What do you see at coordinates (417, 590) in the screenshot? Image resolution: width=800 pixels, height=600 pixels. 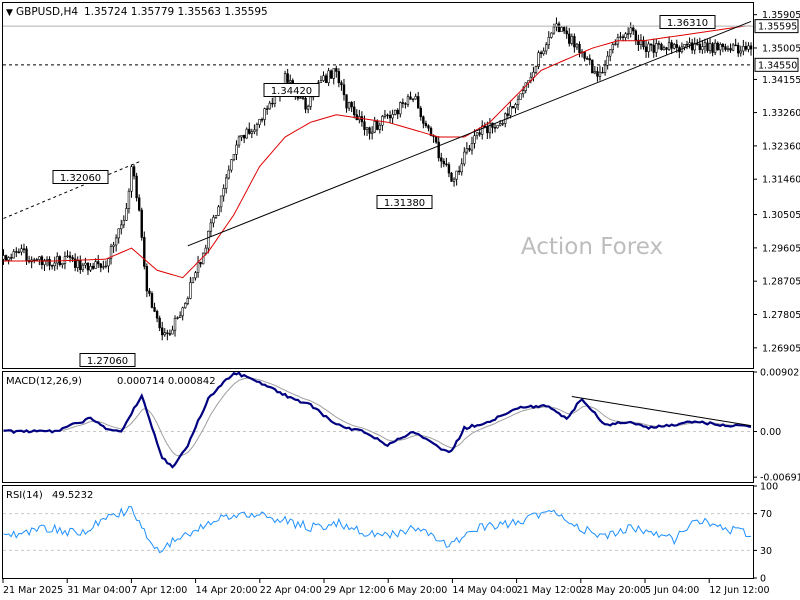 I see `x-tick-label: 6 May 20:00` at bounding box center [417, 590].